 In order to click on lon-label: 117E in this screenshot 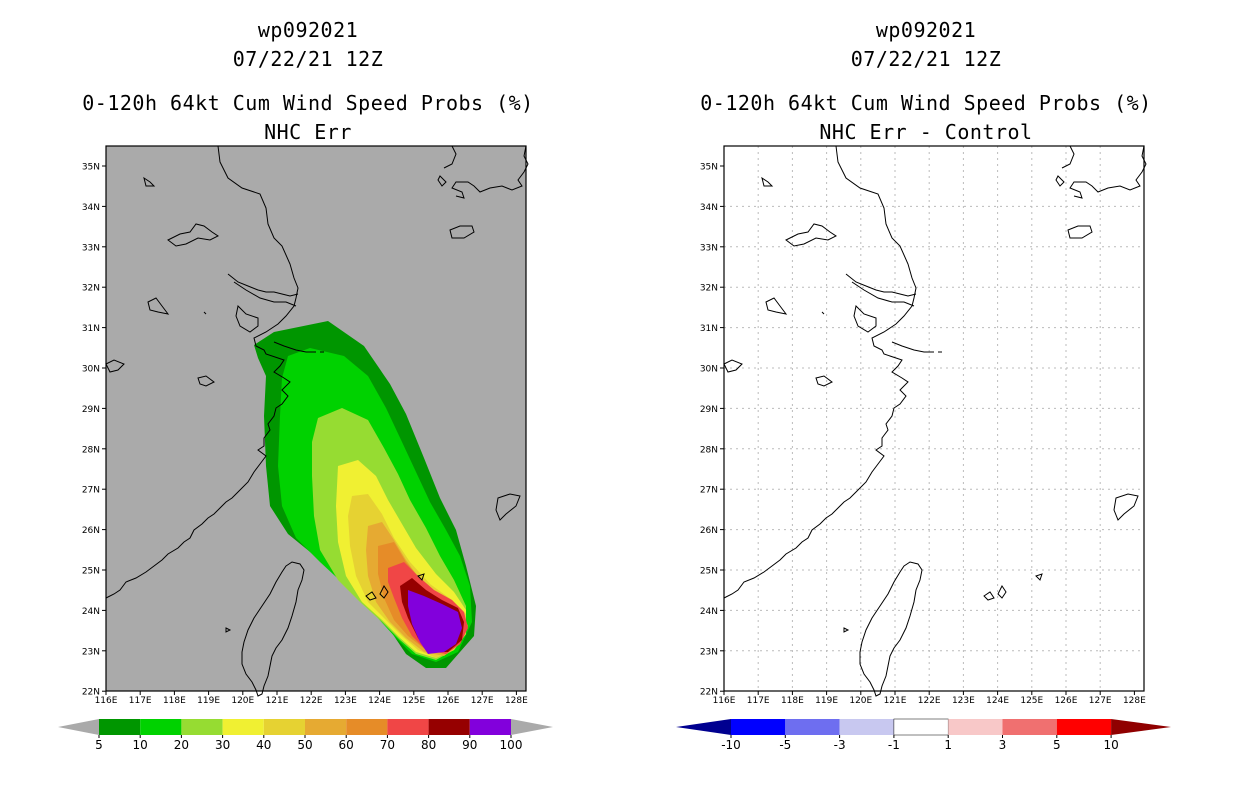, I will do `click(758, 701)`.